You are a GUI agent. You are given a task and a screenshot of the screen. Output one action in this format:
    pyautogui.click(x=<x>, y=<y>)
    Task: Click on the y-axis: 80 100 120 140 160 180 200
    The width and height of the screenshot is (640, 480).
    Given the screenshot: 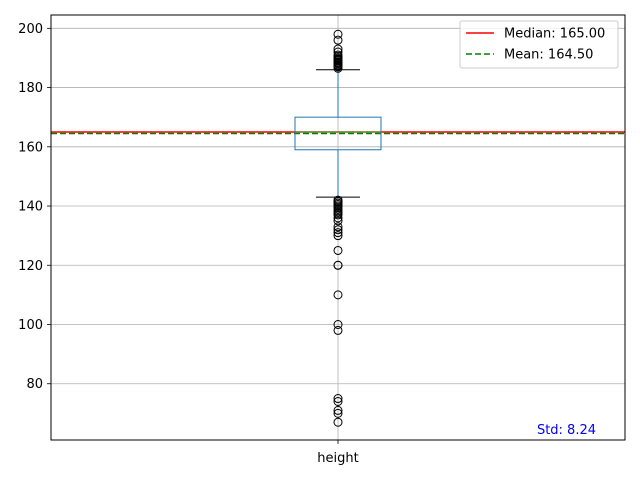 What is the action you would take?
    pyautogui.click(x=34, y=207)
    